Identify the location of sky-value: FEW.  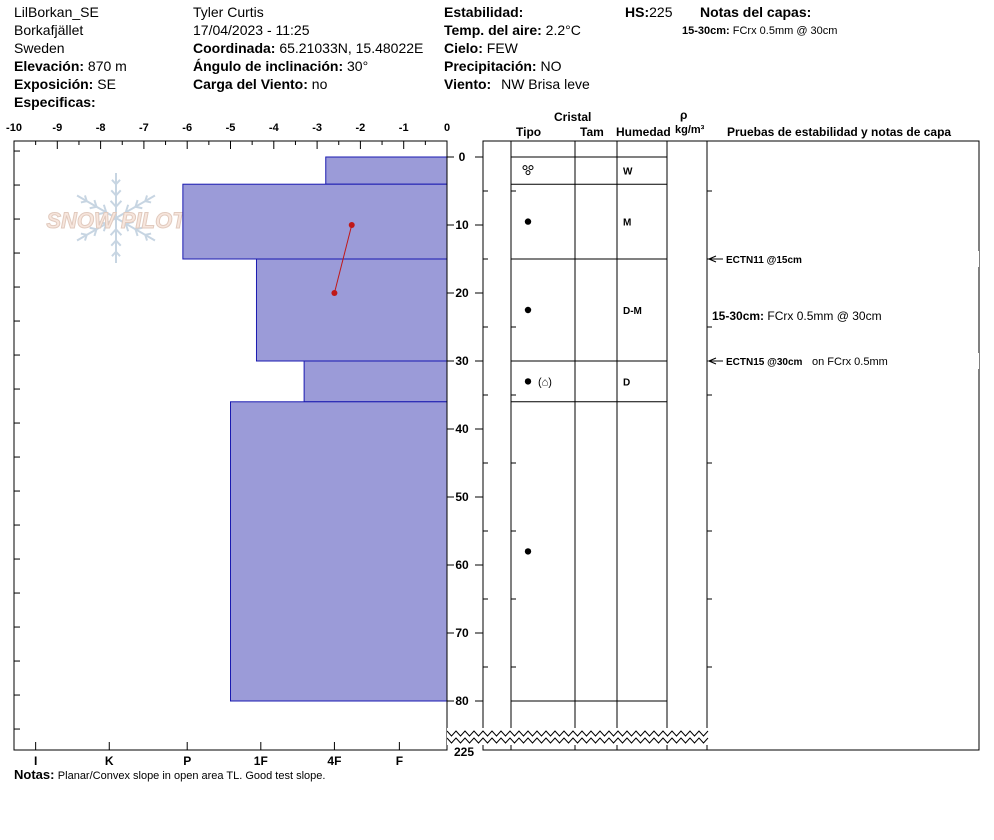
(502, 48).